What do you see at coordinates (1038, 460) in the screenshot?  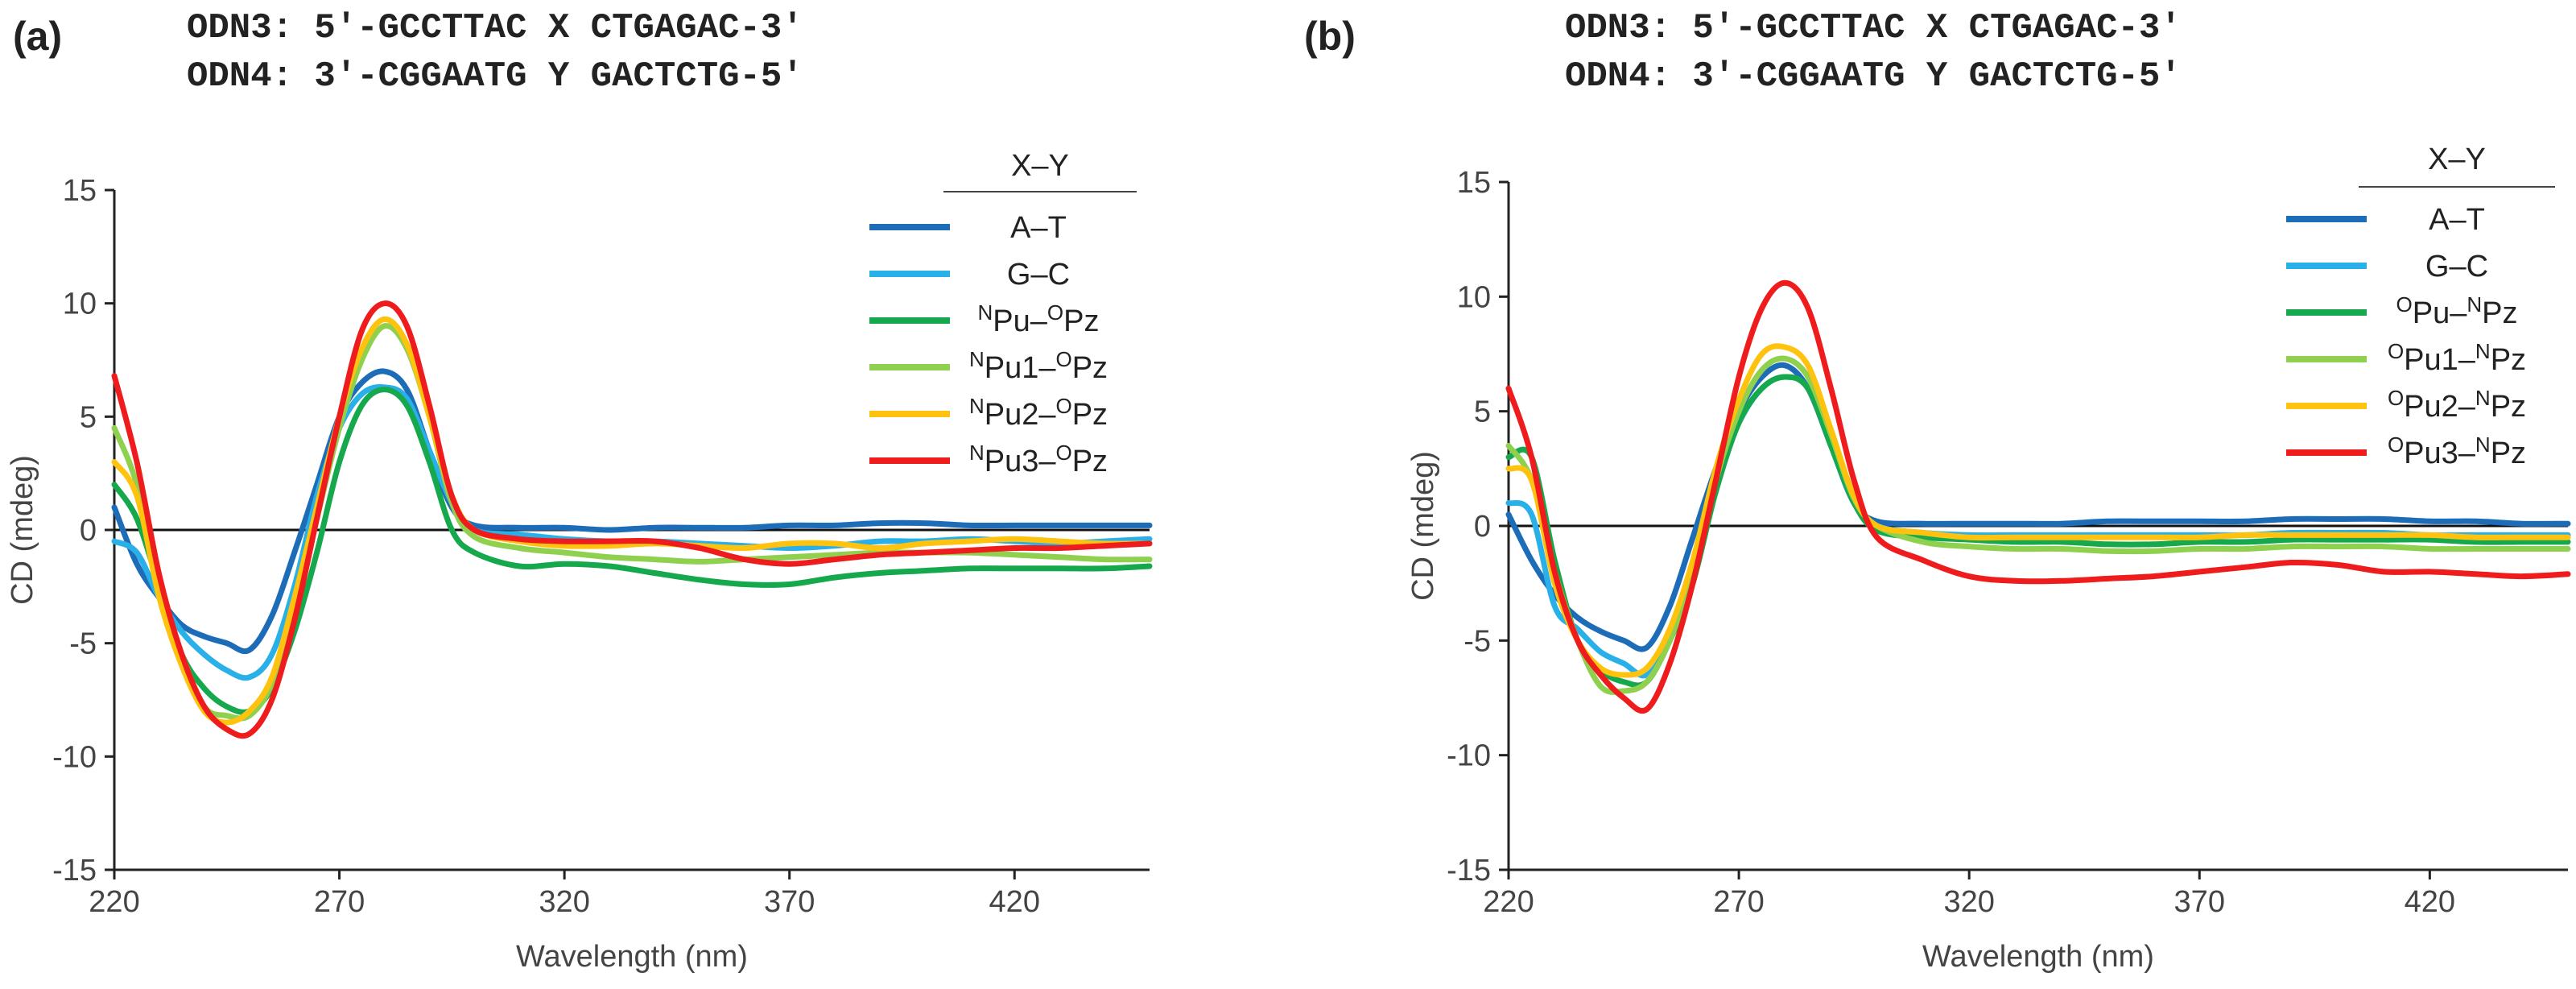 I see `legend-label: NPu3–OPz` at bounding box center [1038, 460].